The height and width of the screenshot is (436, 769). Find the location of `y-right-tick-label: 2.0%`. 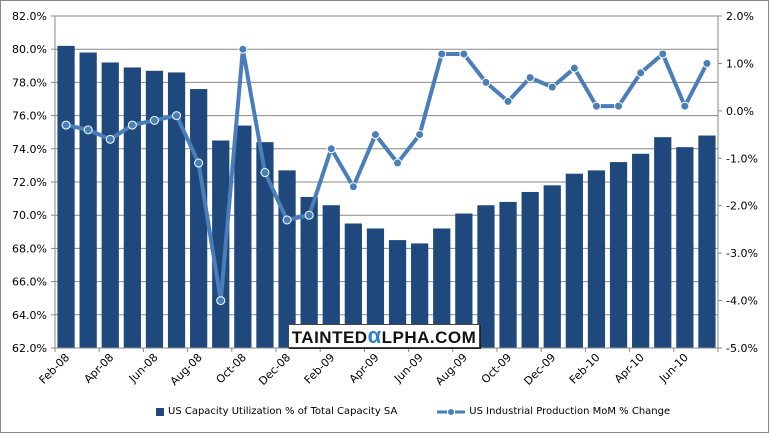

y-right-tick-label: 2.0% is located at coordinates (740, 16).